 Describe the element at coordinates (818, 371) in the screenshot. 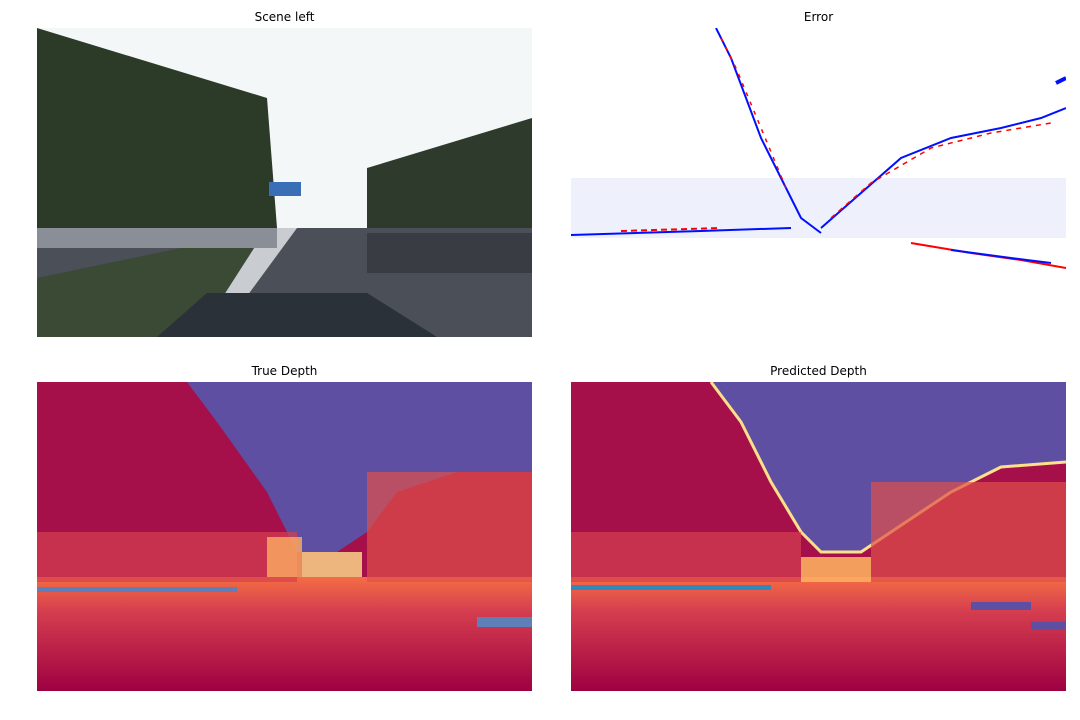

I see `predicted-depth-title: Predicted Depth` at that location.